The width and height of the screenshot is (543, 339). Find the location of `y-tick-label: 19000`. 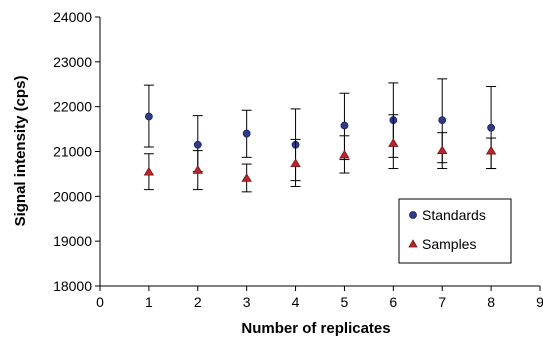

y-tick-label: 19000 is located at coordinates (72, 241).